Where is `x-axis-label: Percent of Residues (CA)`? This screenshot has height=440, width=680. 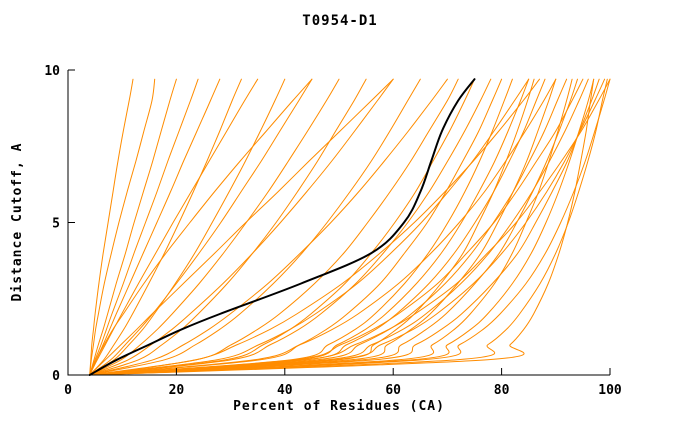
x-axis-label: Percent of Residues (CA) is located at coordinates (339, 406).